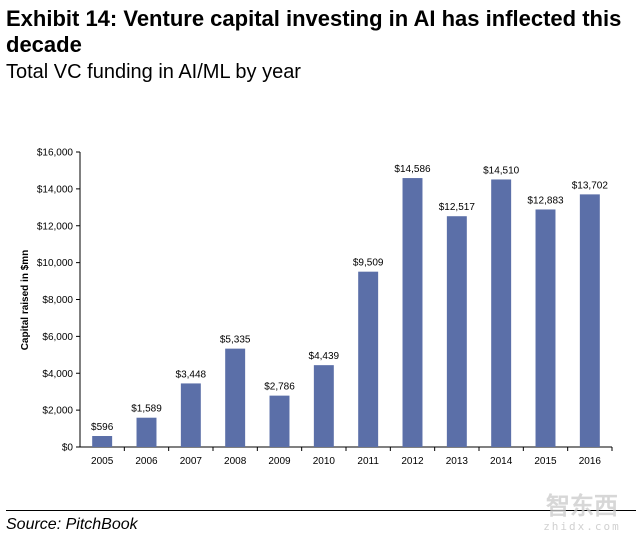  Describe the element at coordinates (25, 300) in the screenshot. I see `y-axis-label: Capital raised in $mn` at that location.